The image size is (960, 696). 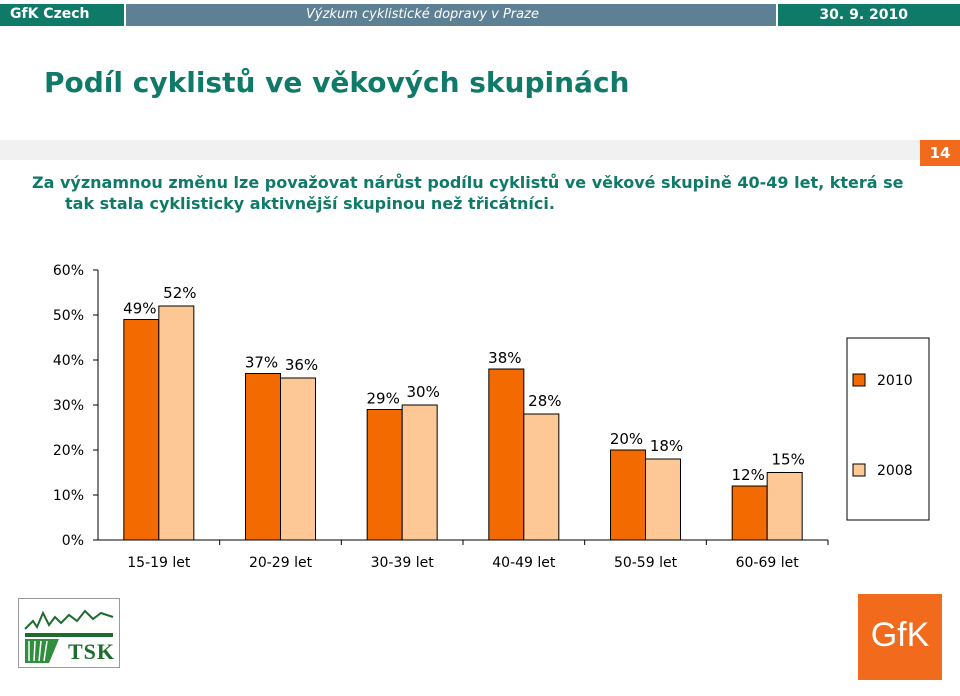 What do you see at coordinates (50, 14) in the screenshot?
I see `header-brand: GfK Czech` at bounding box center [50, 14].